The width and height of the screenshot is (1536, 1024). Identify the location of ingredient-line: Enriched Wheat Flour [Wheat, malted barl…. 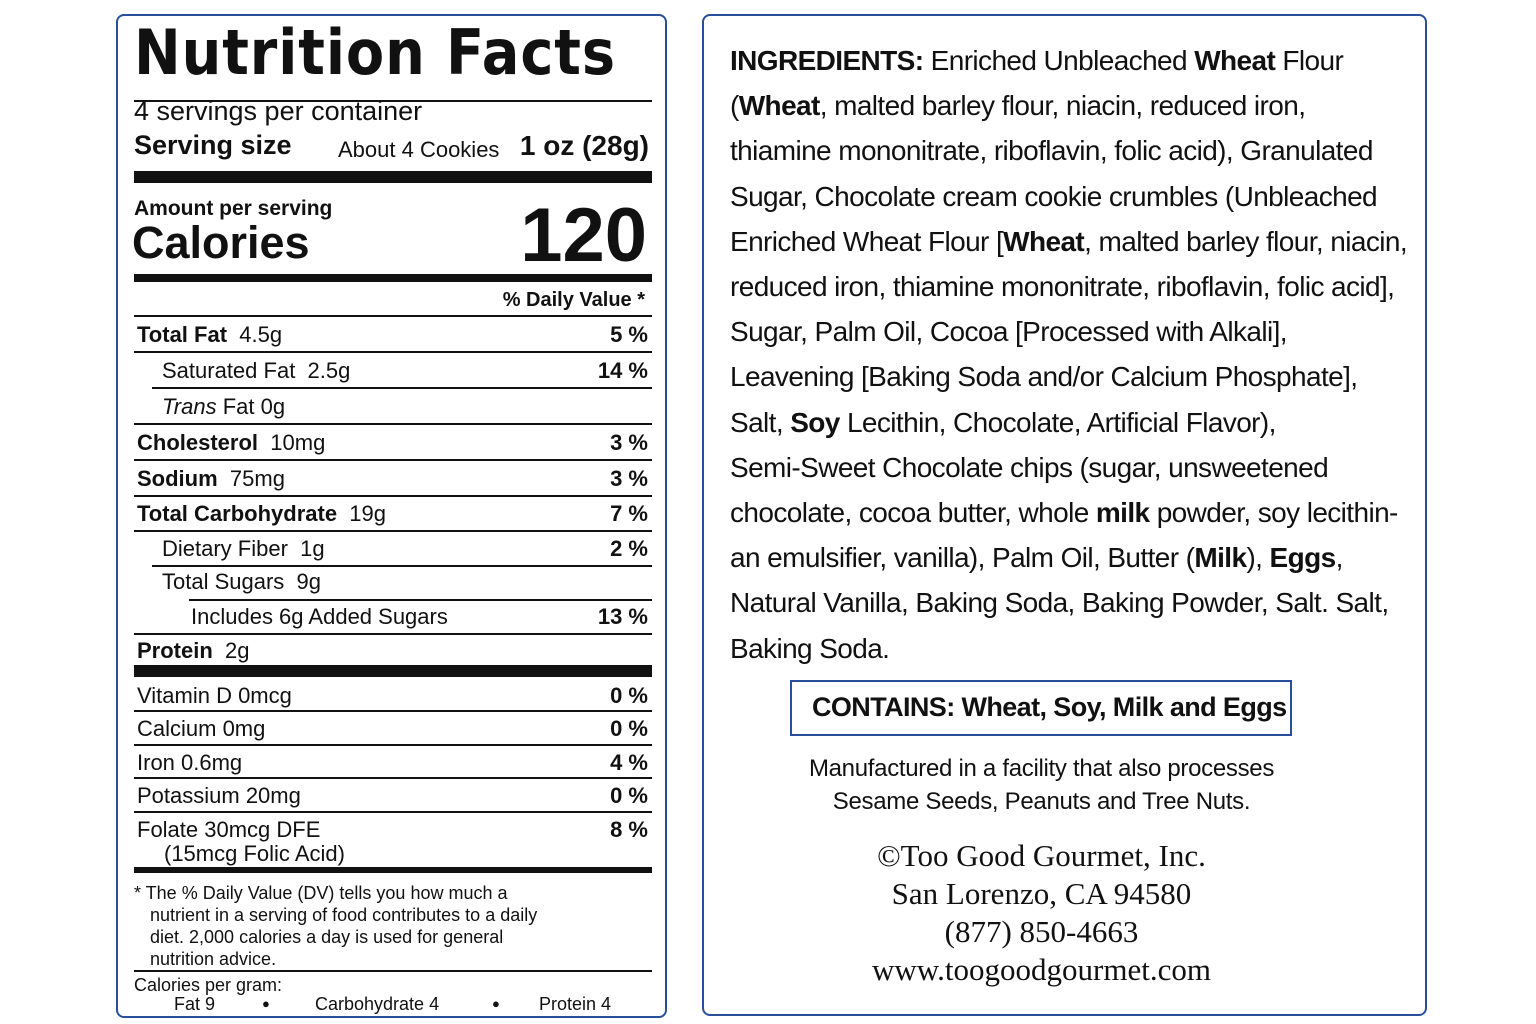
(1075, 241).